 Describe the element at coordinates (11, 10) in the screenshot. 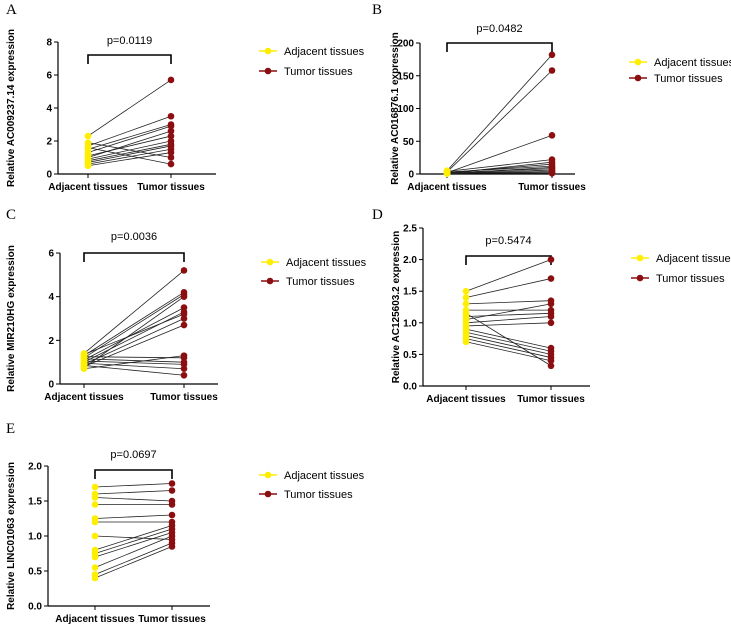

I see `panel-letter: A` at that location.